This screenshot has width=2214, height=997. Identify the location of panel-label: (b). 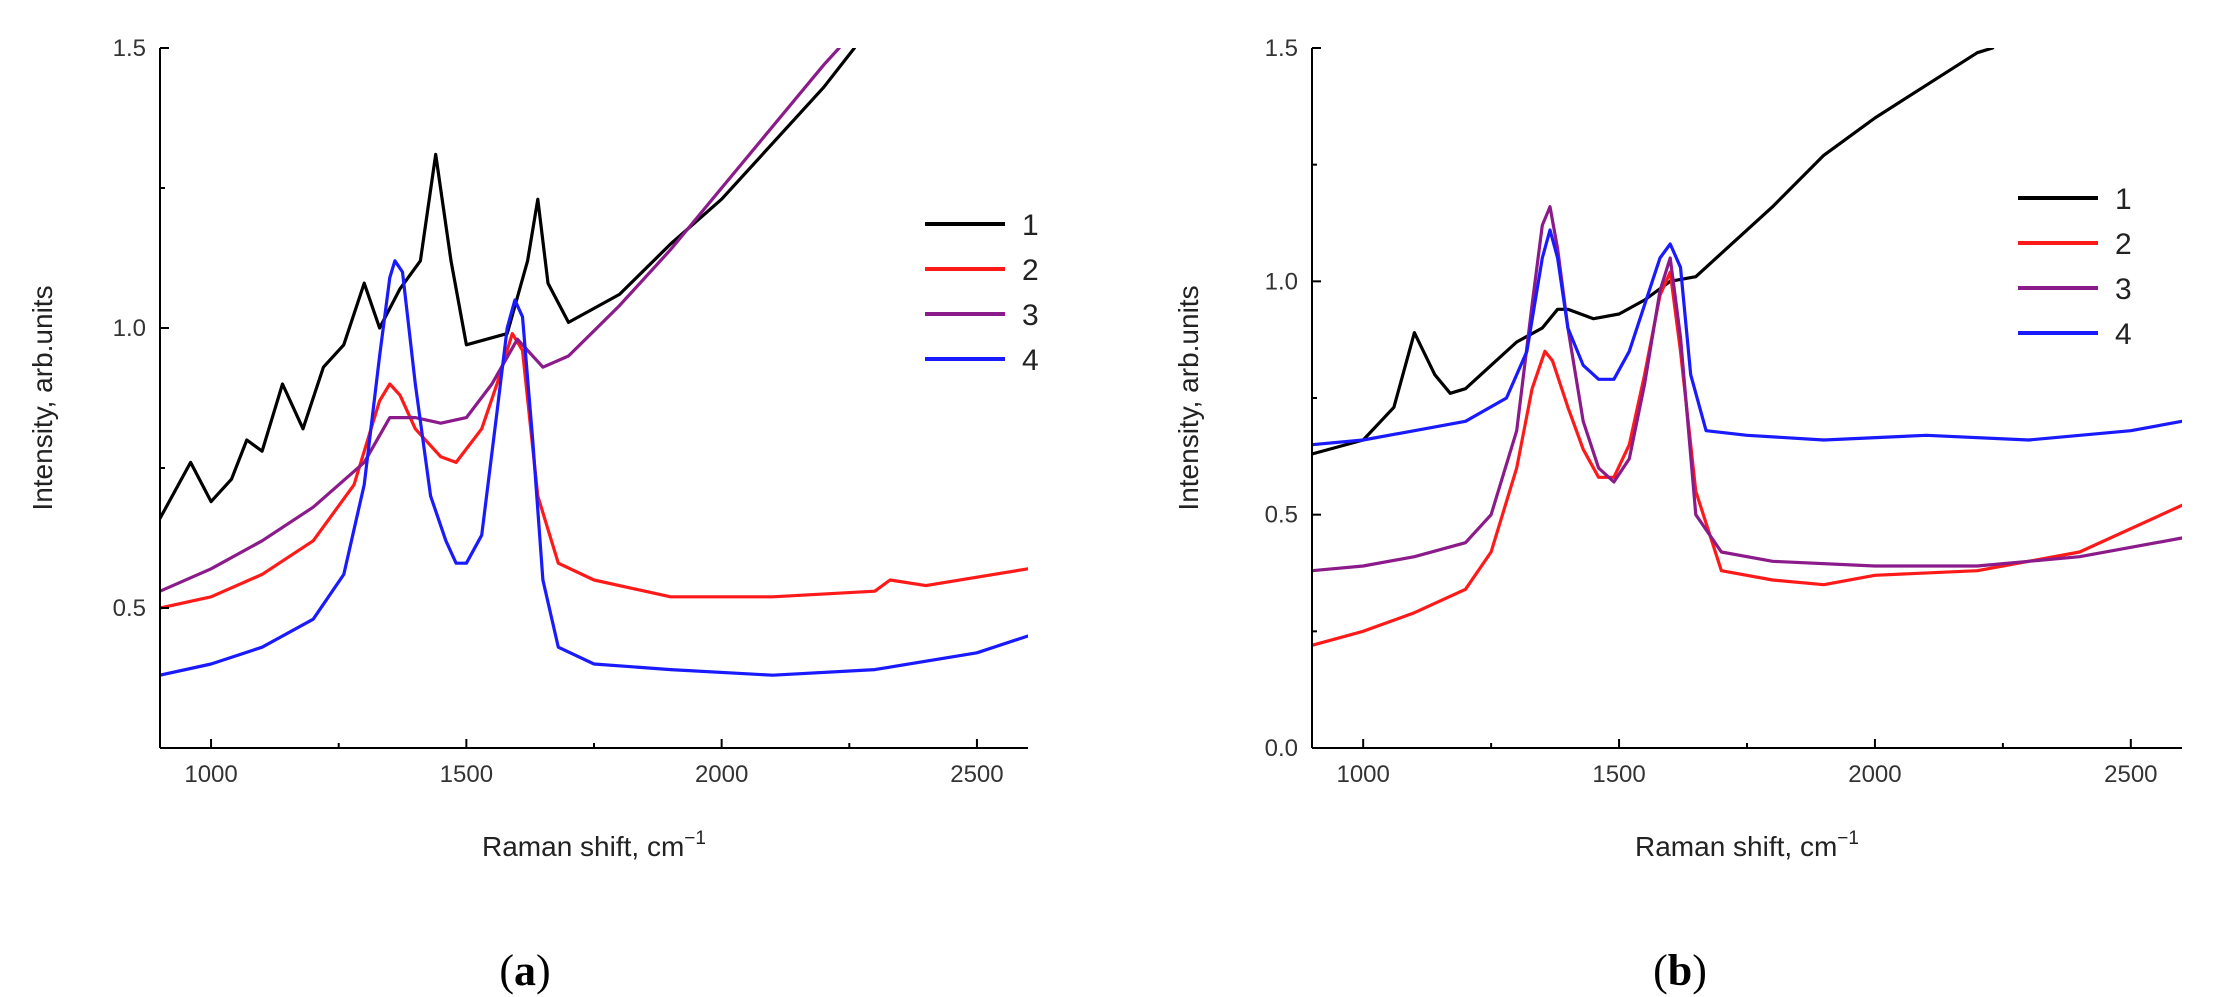
(1680, 970).